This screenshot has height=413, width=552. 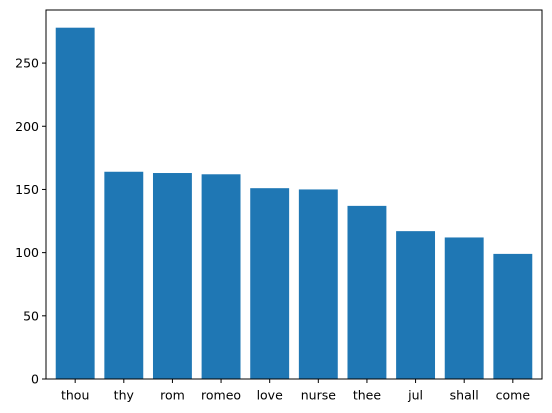 I want to click on bar-thy, so click(x=124, y=275).